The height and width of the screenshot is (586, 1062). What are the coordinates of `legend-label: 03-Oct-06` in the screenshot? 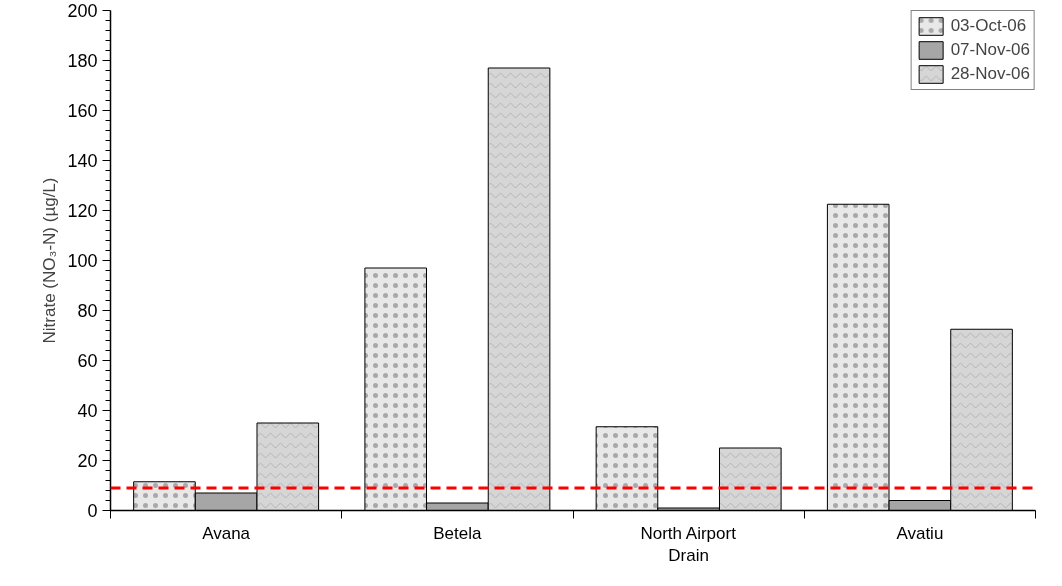 It's located at (988, 26).